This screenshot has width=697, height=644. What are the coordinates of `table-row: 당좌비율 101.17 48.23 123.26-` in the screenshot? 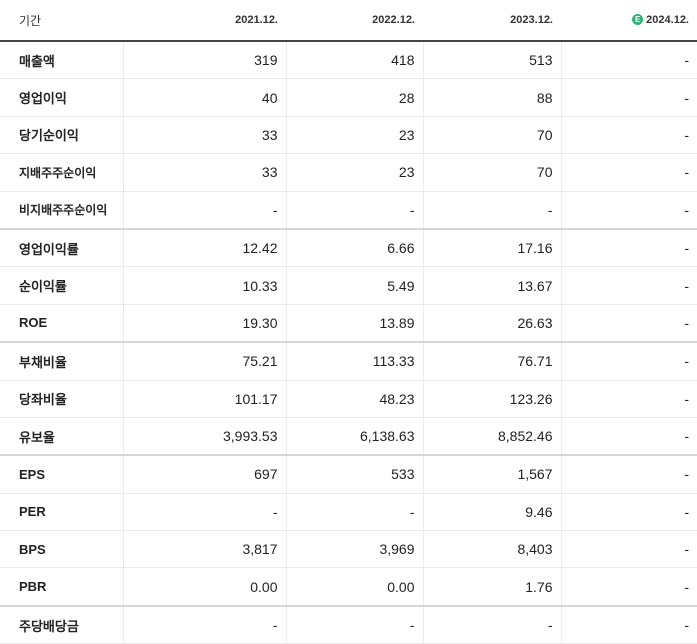 It's located at (348, 399).